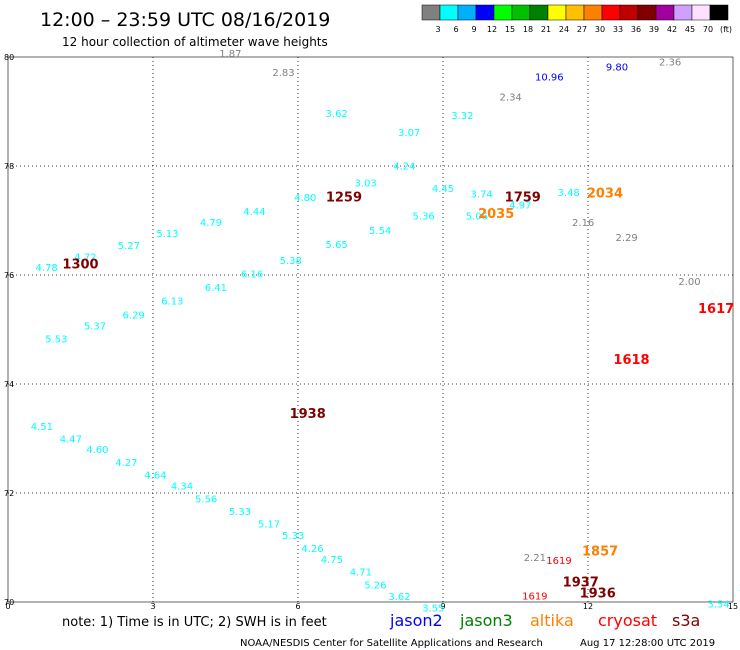 The height and width of the screenshot is (650, 740). Describe the element at coordinates (511, 98) in the screenshot. I see `wave-height-label: 2.34` at that location.